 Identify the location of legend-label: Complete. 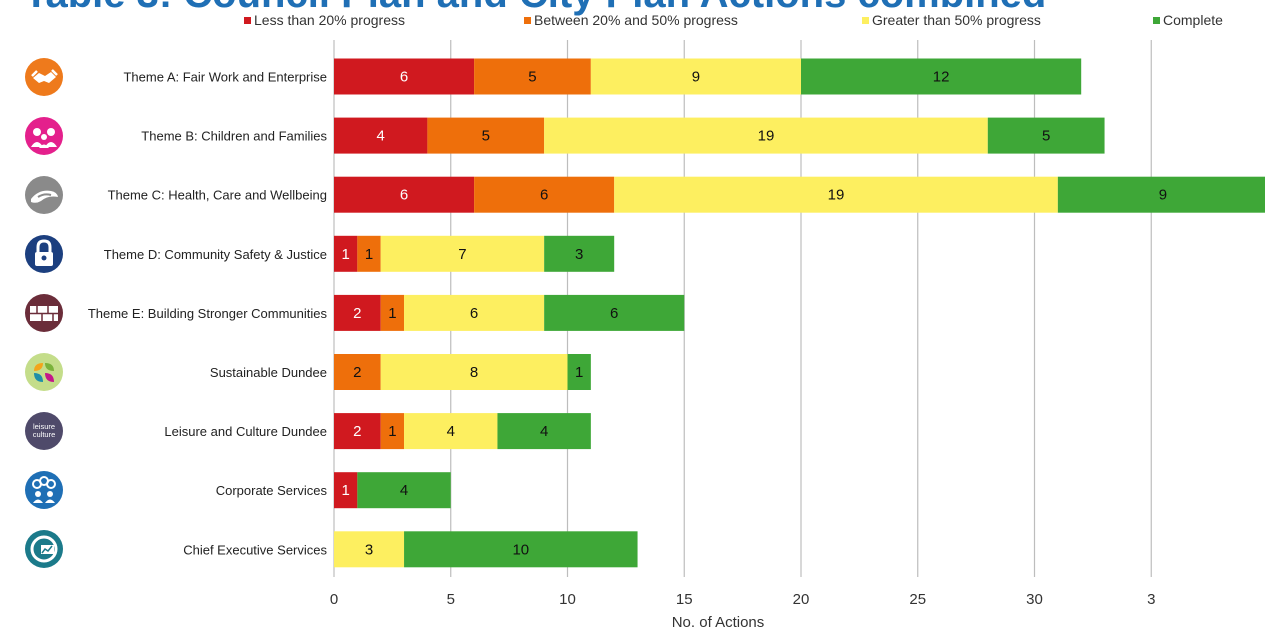
(1193, 20).